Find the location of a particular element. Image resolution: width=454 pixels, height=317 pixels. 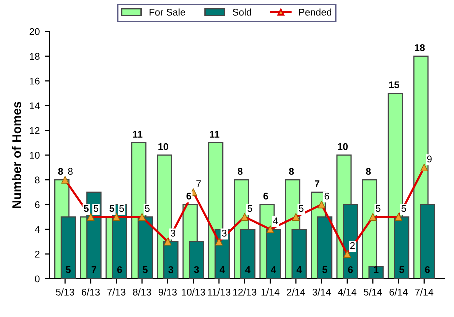

y-tick-label: 0 is located at coordinates (37, 279).